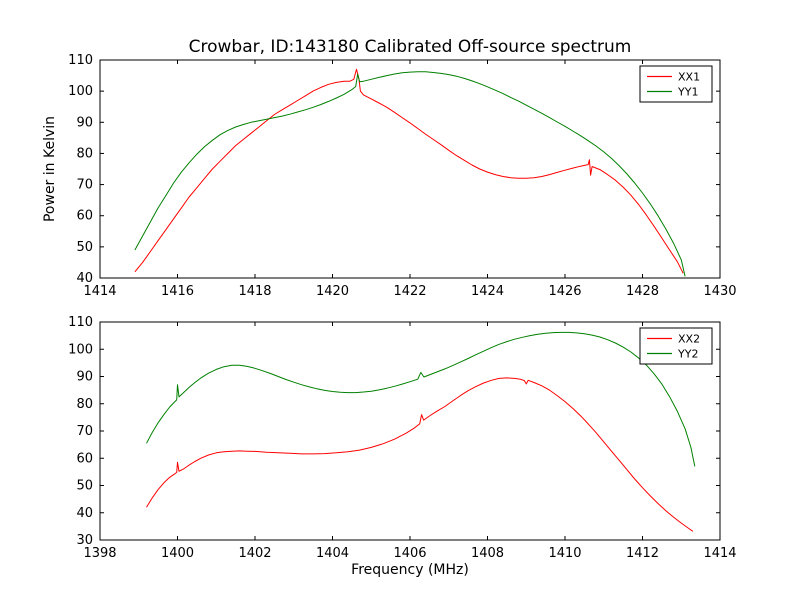 Image resolution: width=800 pixels, height=604 pixels. Describe the element at coordinates (177, 553) in the screenshot. I see `x-tick-label: 1400` at that location.